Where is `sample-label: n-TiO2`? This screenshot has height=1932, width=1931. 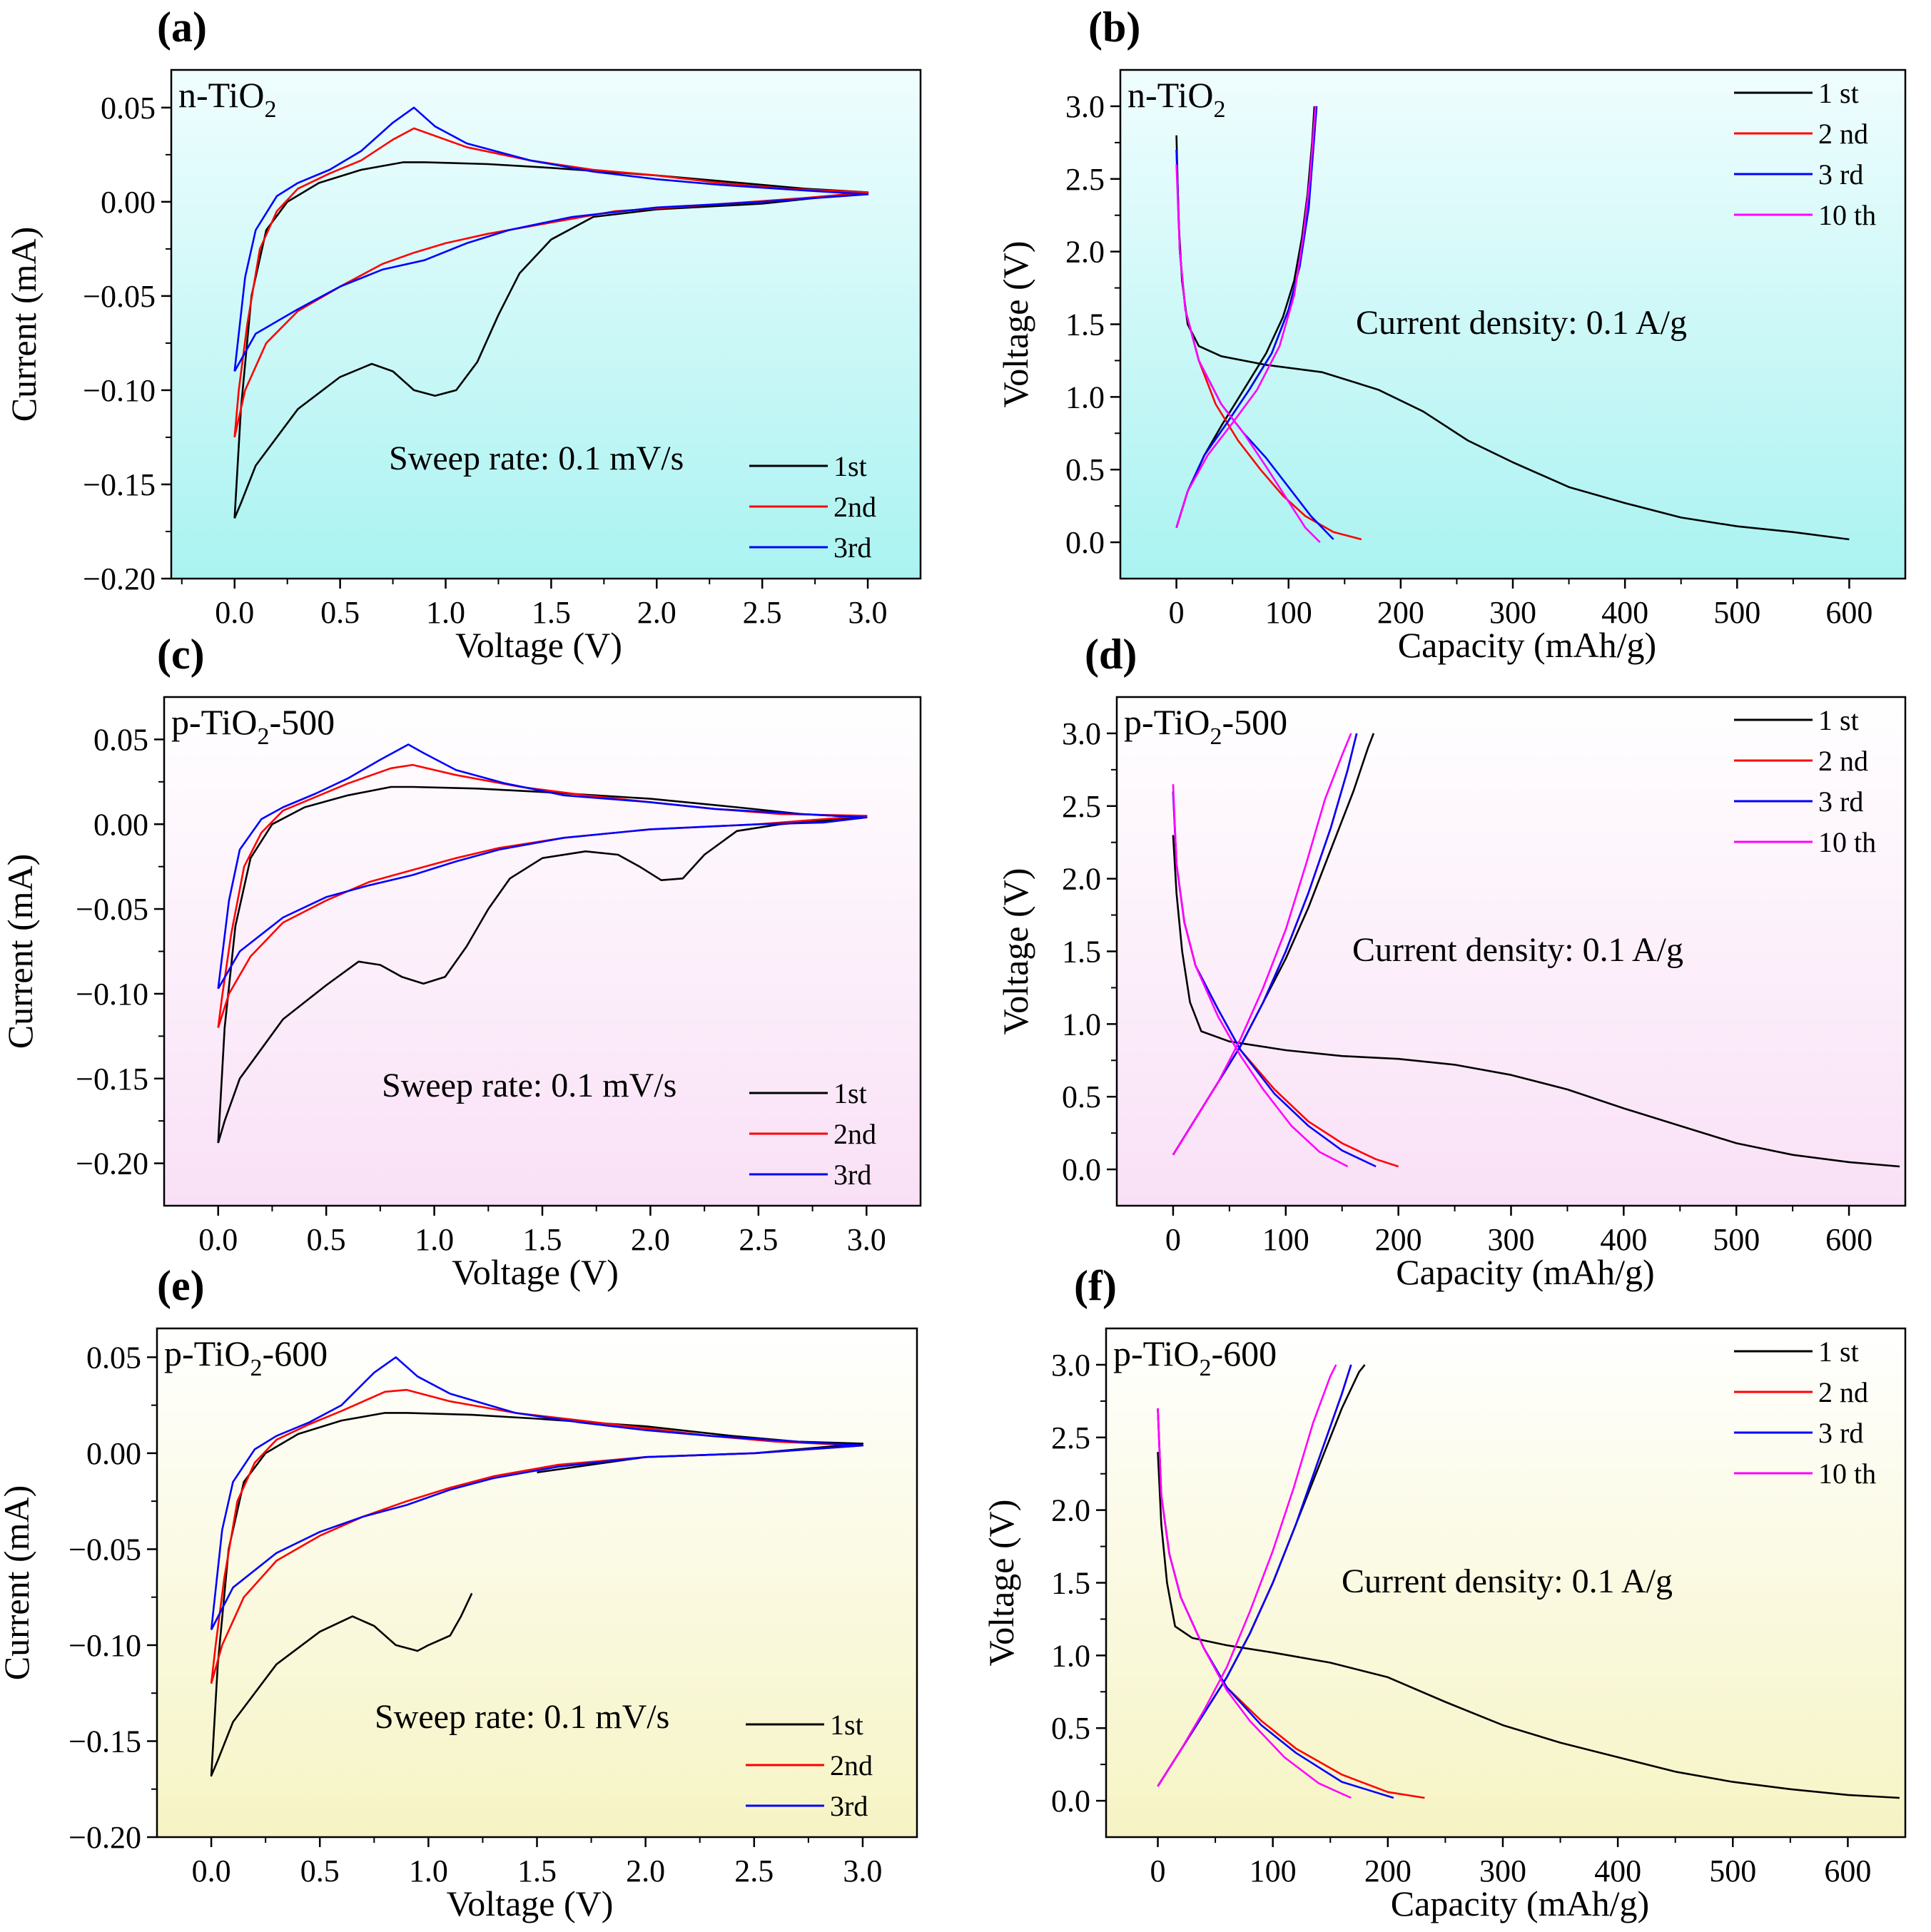
sample-label: n-TiO2 is located at coordinates (1176, 99).